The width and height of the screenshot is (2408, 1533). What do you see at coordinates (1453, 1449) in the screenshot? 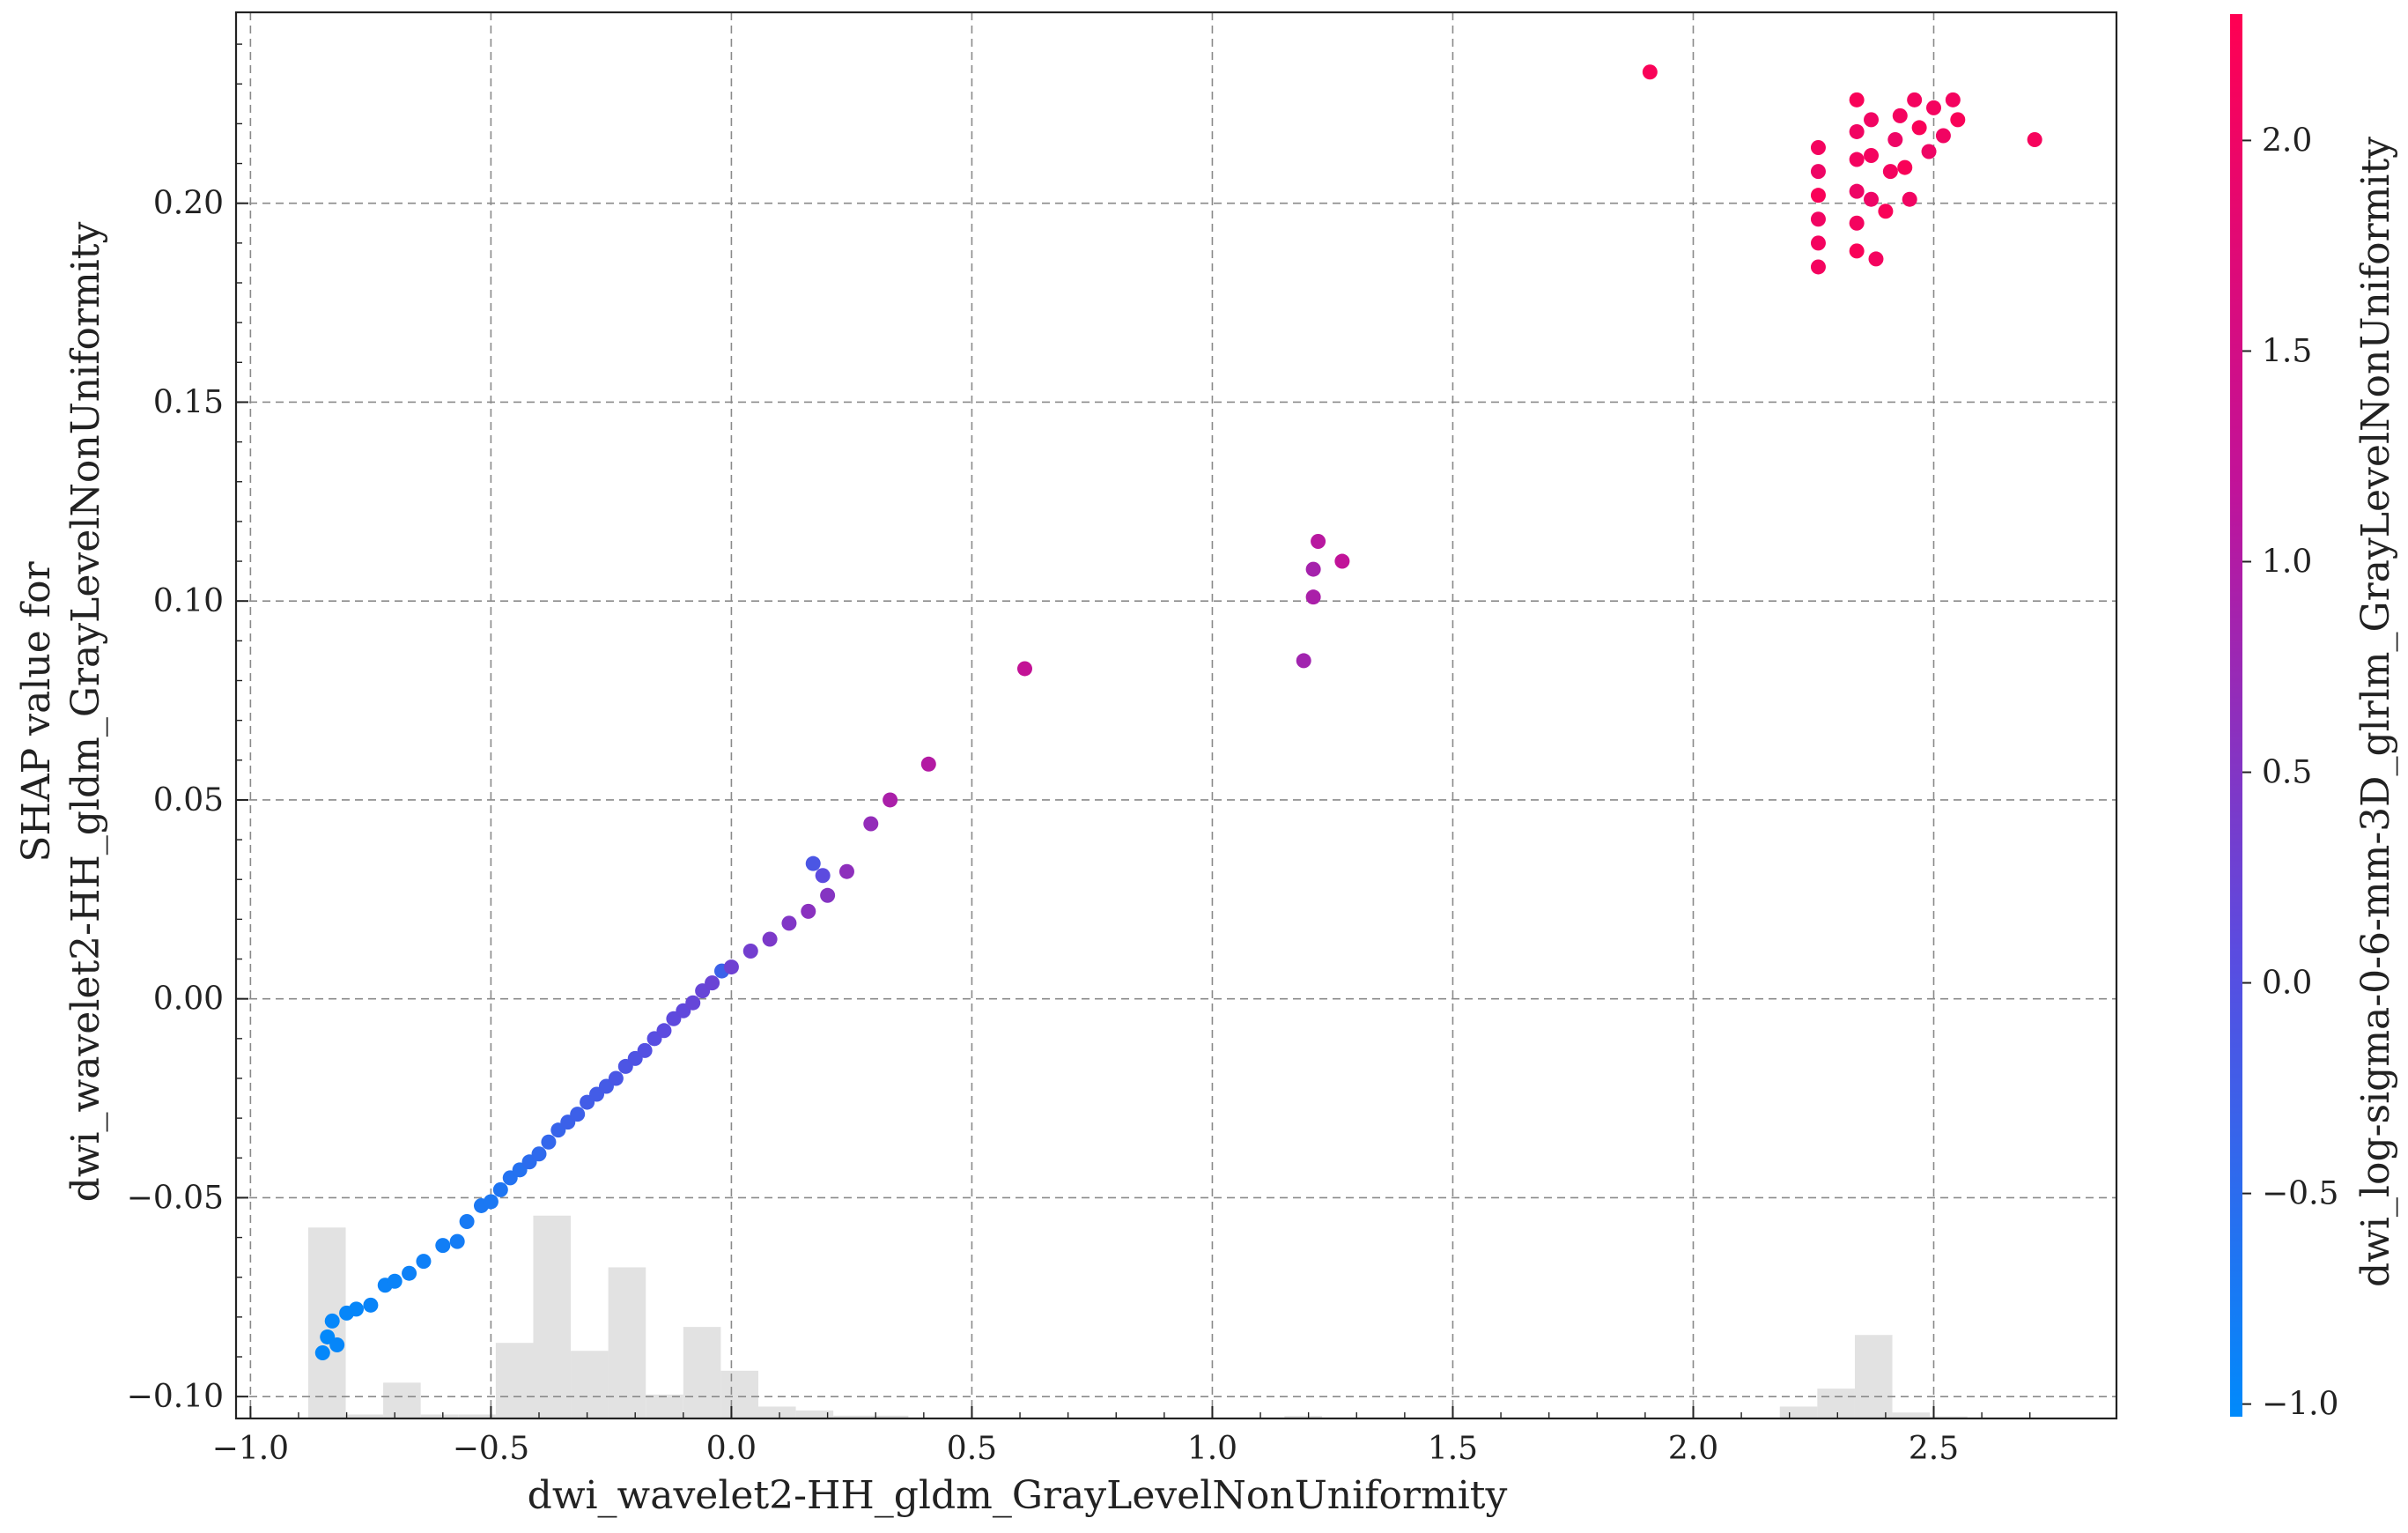
I see `x-tick-label: 1.5` at bounding box center [1453, 1449].